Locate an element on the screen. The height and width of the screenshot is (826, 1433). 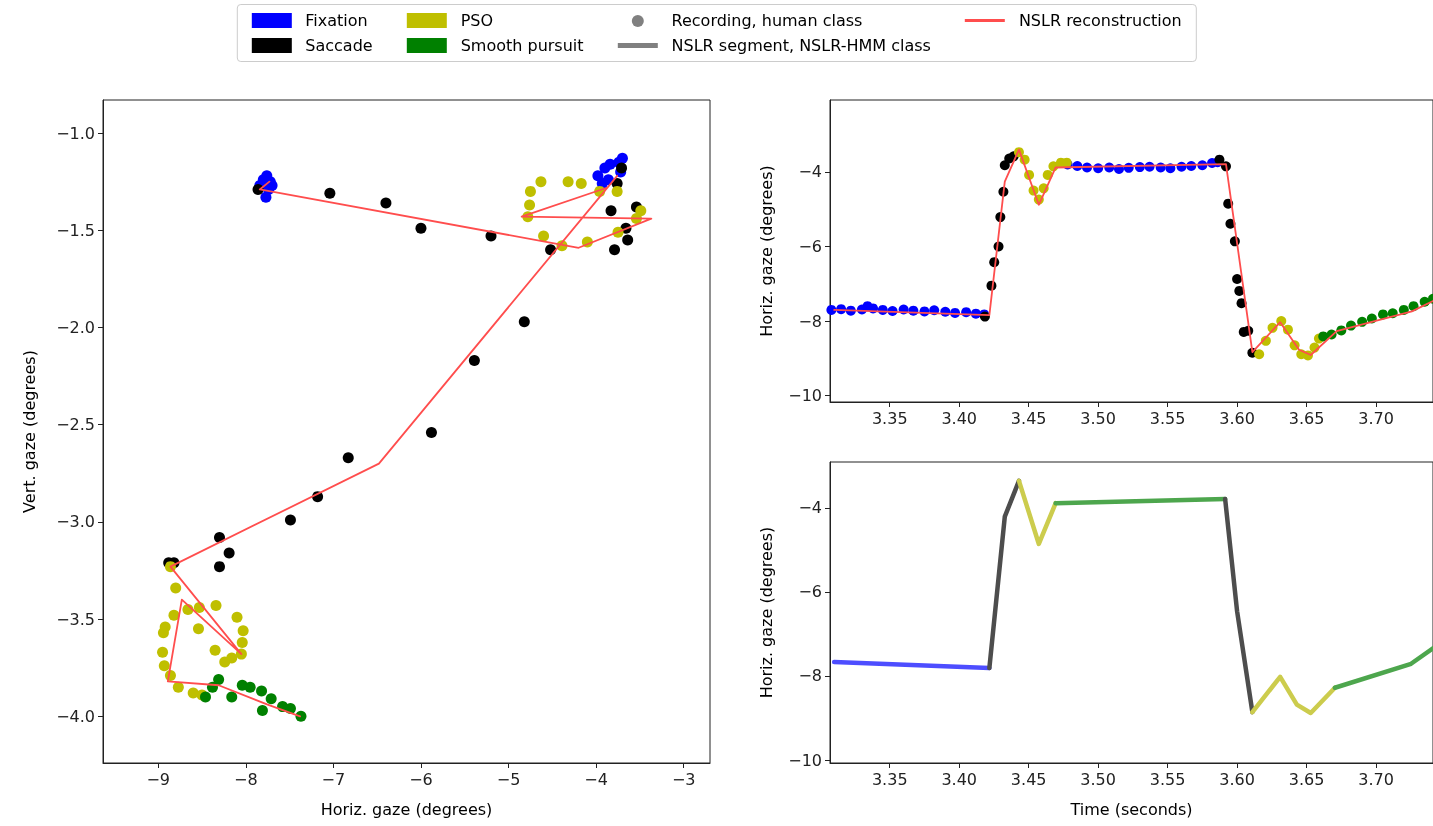
y-tick-label: −2.5 is located at coordinates (75, 425).